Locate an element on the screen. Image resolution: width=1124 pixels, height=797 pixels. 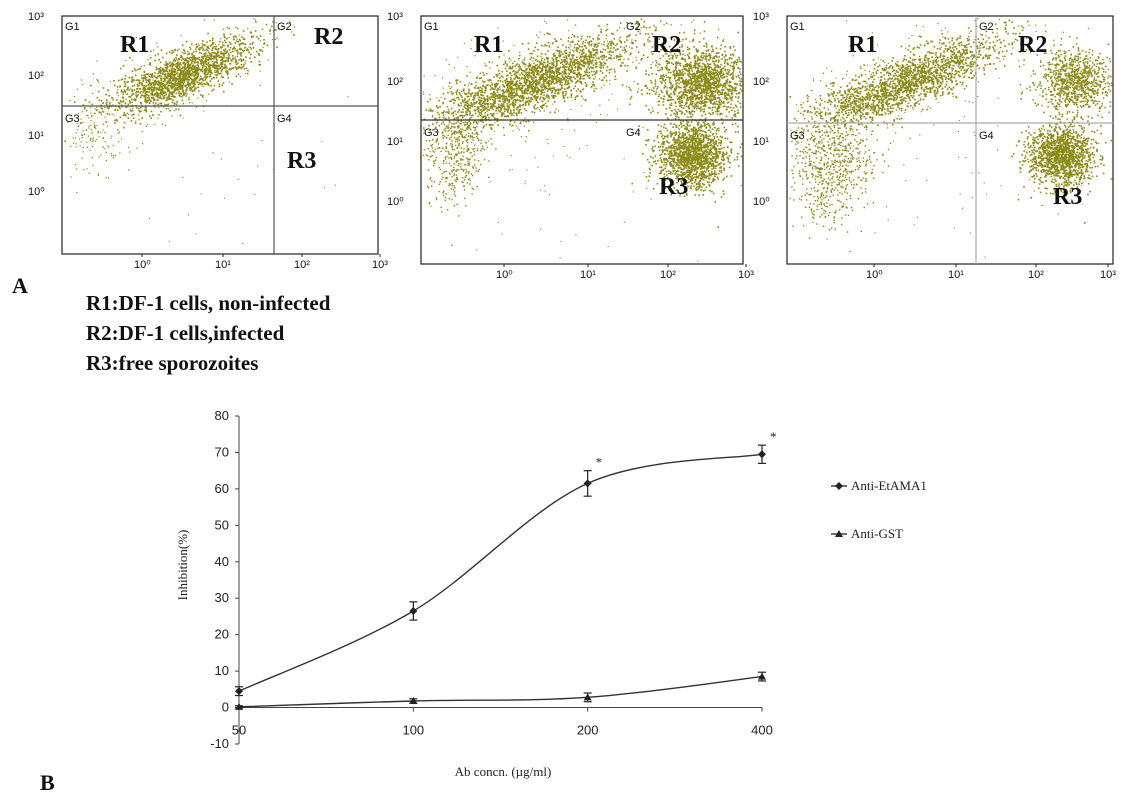
series-anti-gst is located at coordinates (500, 691).